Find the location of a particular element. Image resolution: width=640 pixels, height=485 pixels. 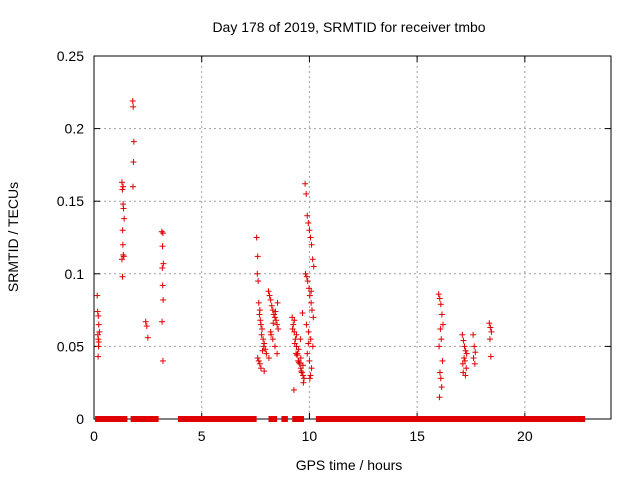

x-tick-label: 5 is located at coordinates (202, 436).